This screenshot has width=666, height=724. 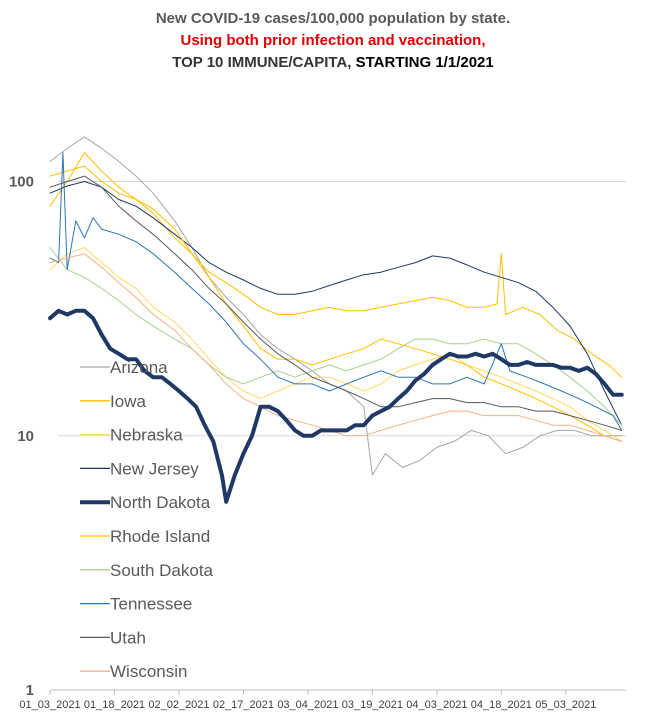 I want to click on legend-label-5: Rhode Island, so click(x=160, y=536).